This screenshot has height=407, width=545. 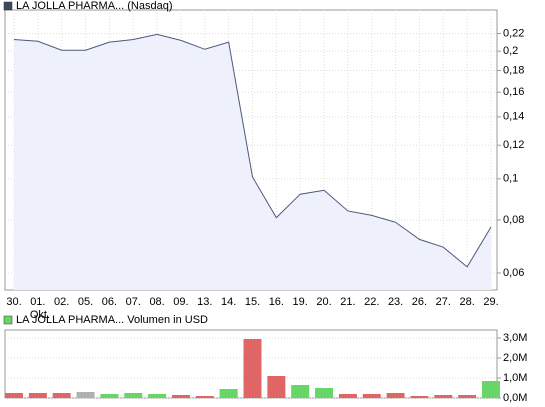 What do you see at coordinates (180, 302) in the screenshot?
I see `x-tick-label: 09.` at bounding box center [180, 302].